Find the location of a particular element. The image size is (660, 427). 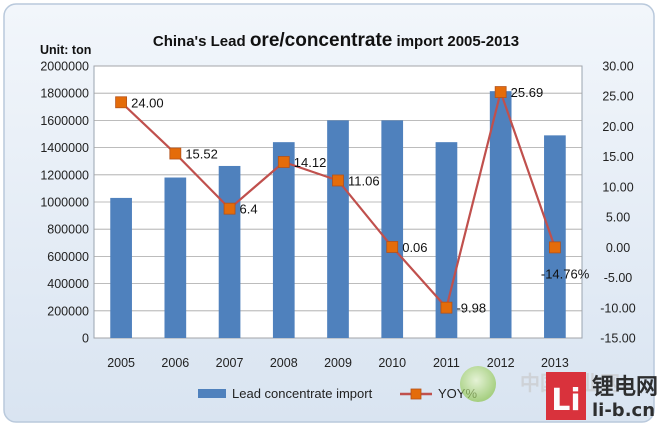

x-axis-tick-label: 2012 is located at coordinates (501, 363).